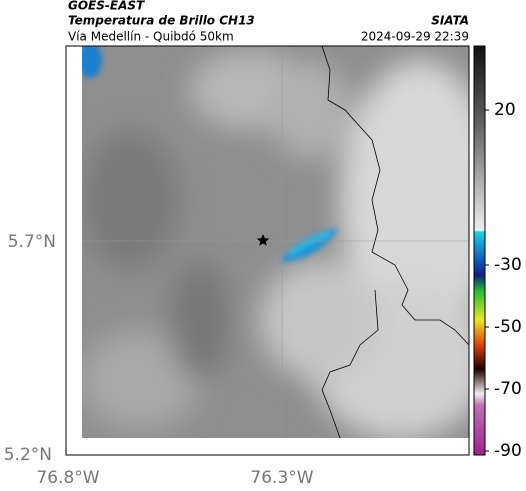 Image resolution: width=526 pixels, height=491 pixels. Describe the element at coordinates (151, 37) in the screenshot. I see `location: Vía Medellín - Quibdó 50km` at that location.